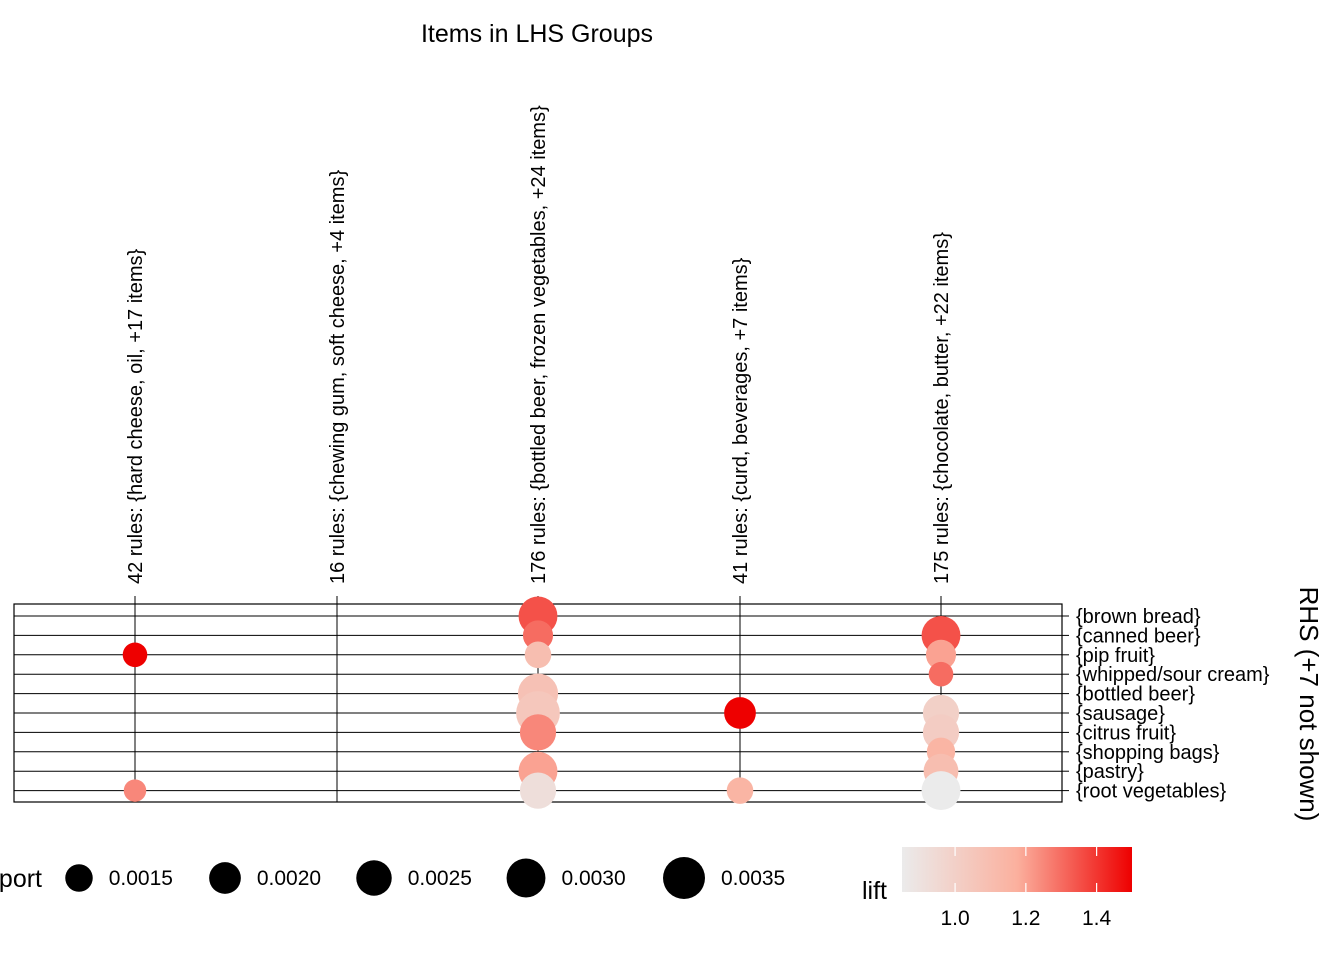 The image size is (1344, 960). Describe the element at coordinates (141, 878) in the screenshot. I see `size-legend-label: 0.0015` at that location.